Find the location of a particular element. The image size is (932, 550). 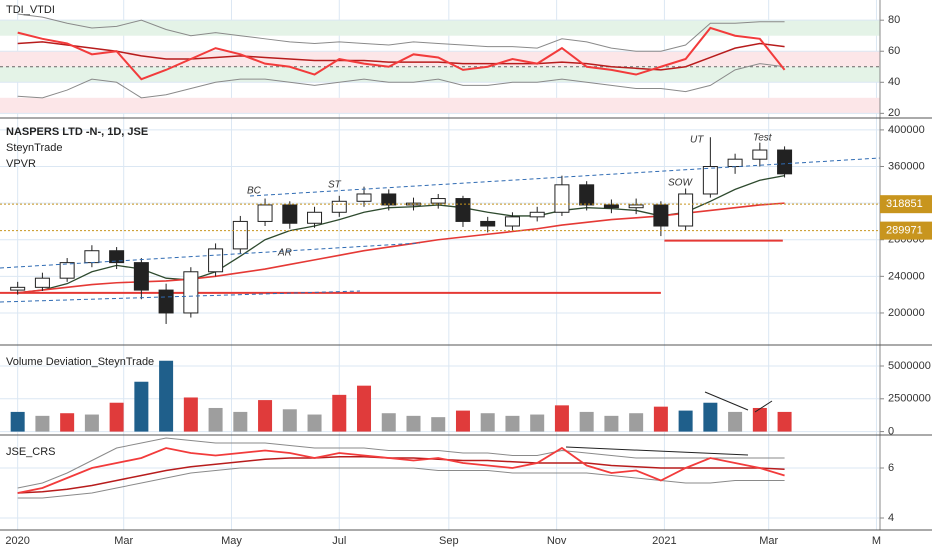

annotation: UT is located at coordinates (697, 140).